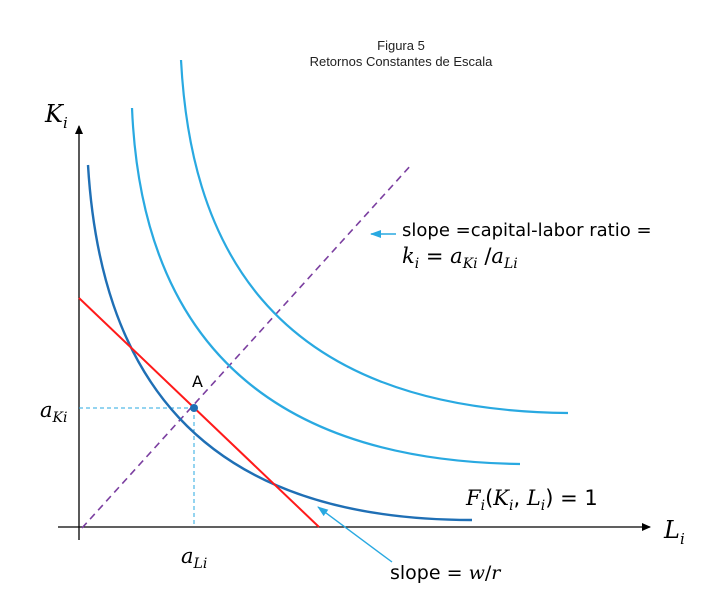 The width and height of the screenshot is (712, 600). Describe the element at coordinates (445, 573) in the screenshot. I see `isocost-slope-label: slope = w/r` at that location.